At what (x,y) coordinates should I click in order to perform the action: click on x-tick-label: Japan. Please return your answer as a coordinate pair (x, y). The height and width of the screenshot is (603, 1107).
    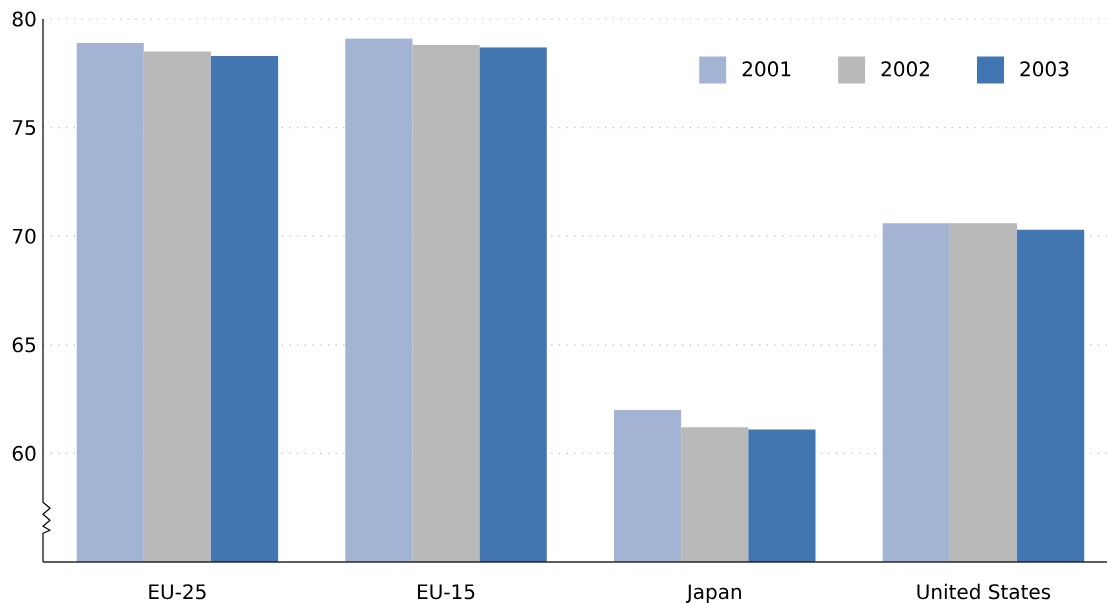
    Looking at the image, I should click on (713, 593).